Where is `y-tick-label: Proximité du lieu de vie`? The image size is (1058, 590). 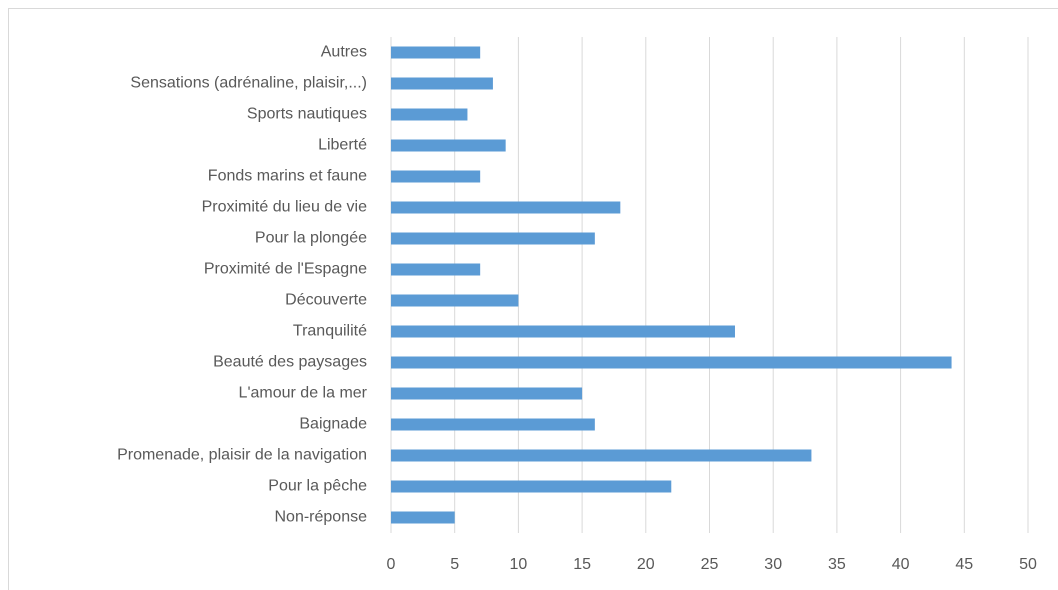
y-tick-label: Proximité du lieu de vie is located at coordinates (285, 207).